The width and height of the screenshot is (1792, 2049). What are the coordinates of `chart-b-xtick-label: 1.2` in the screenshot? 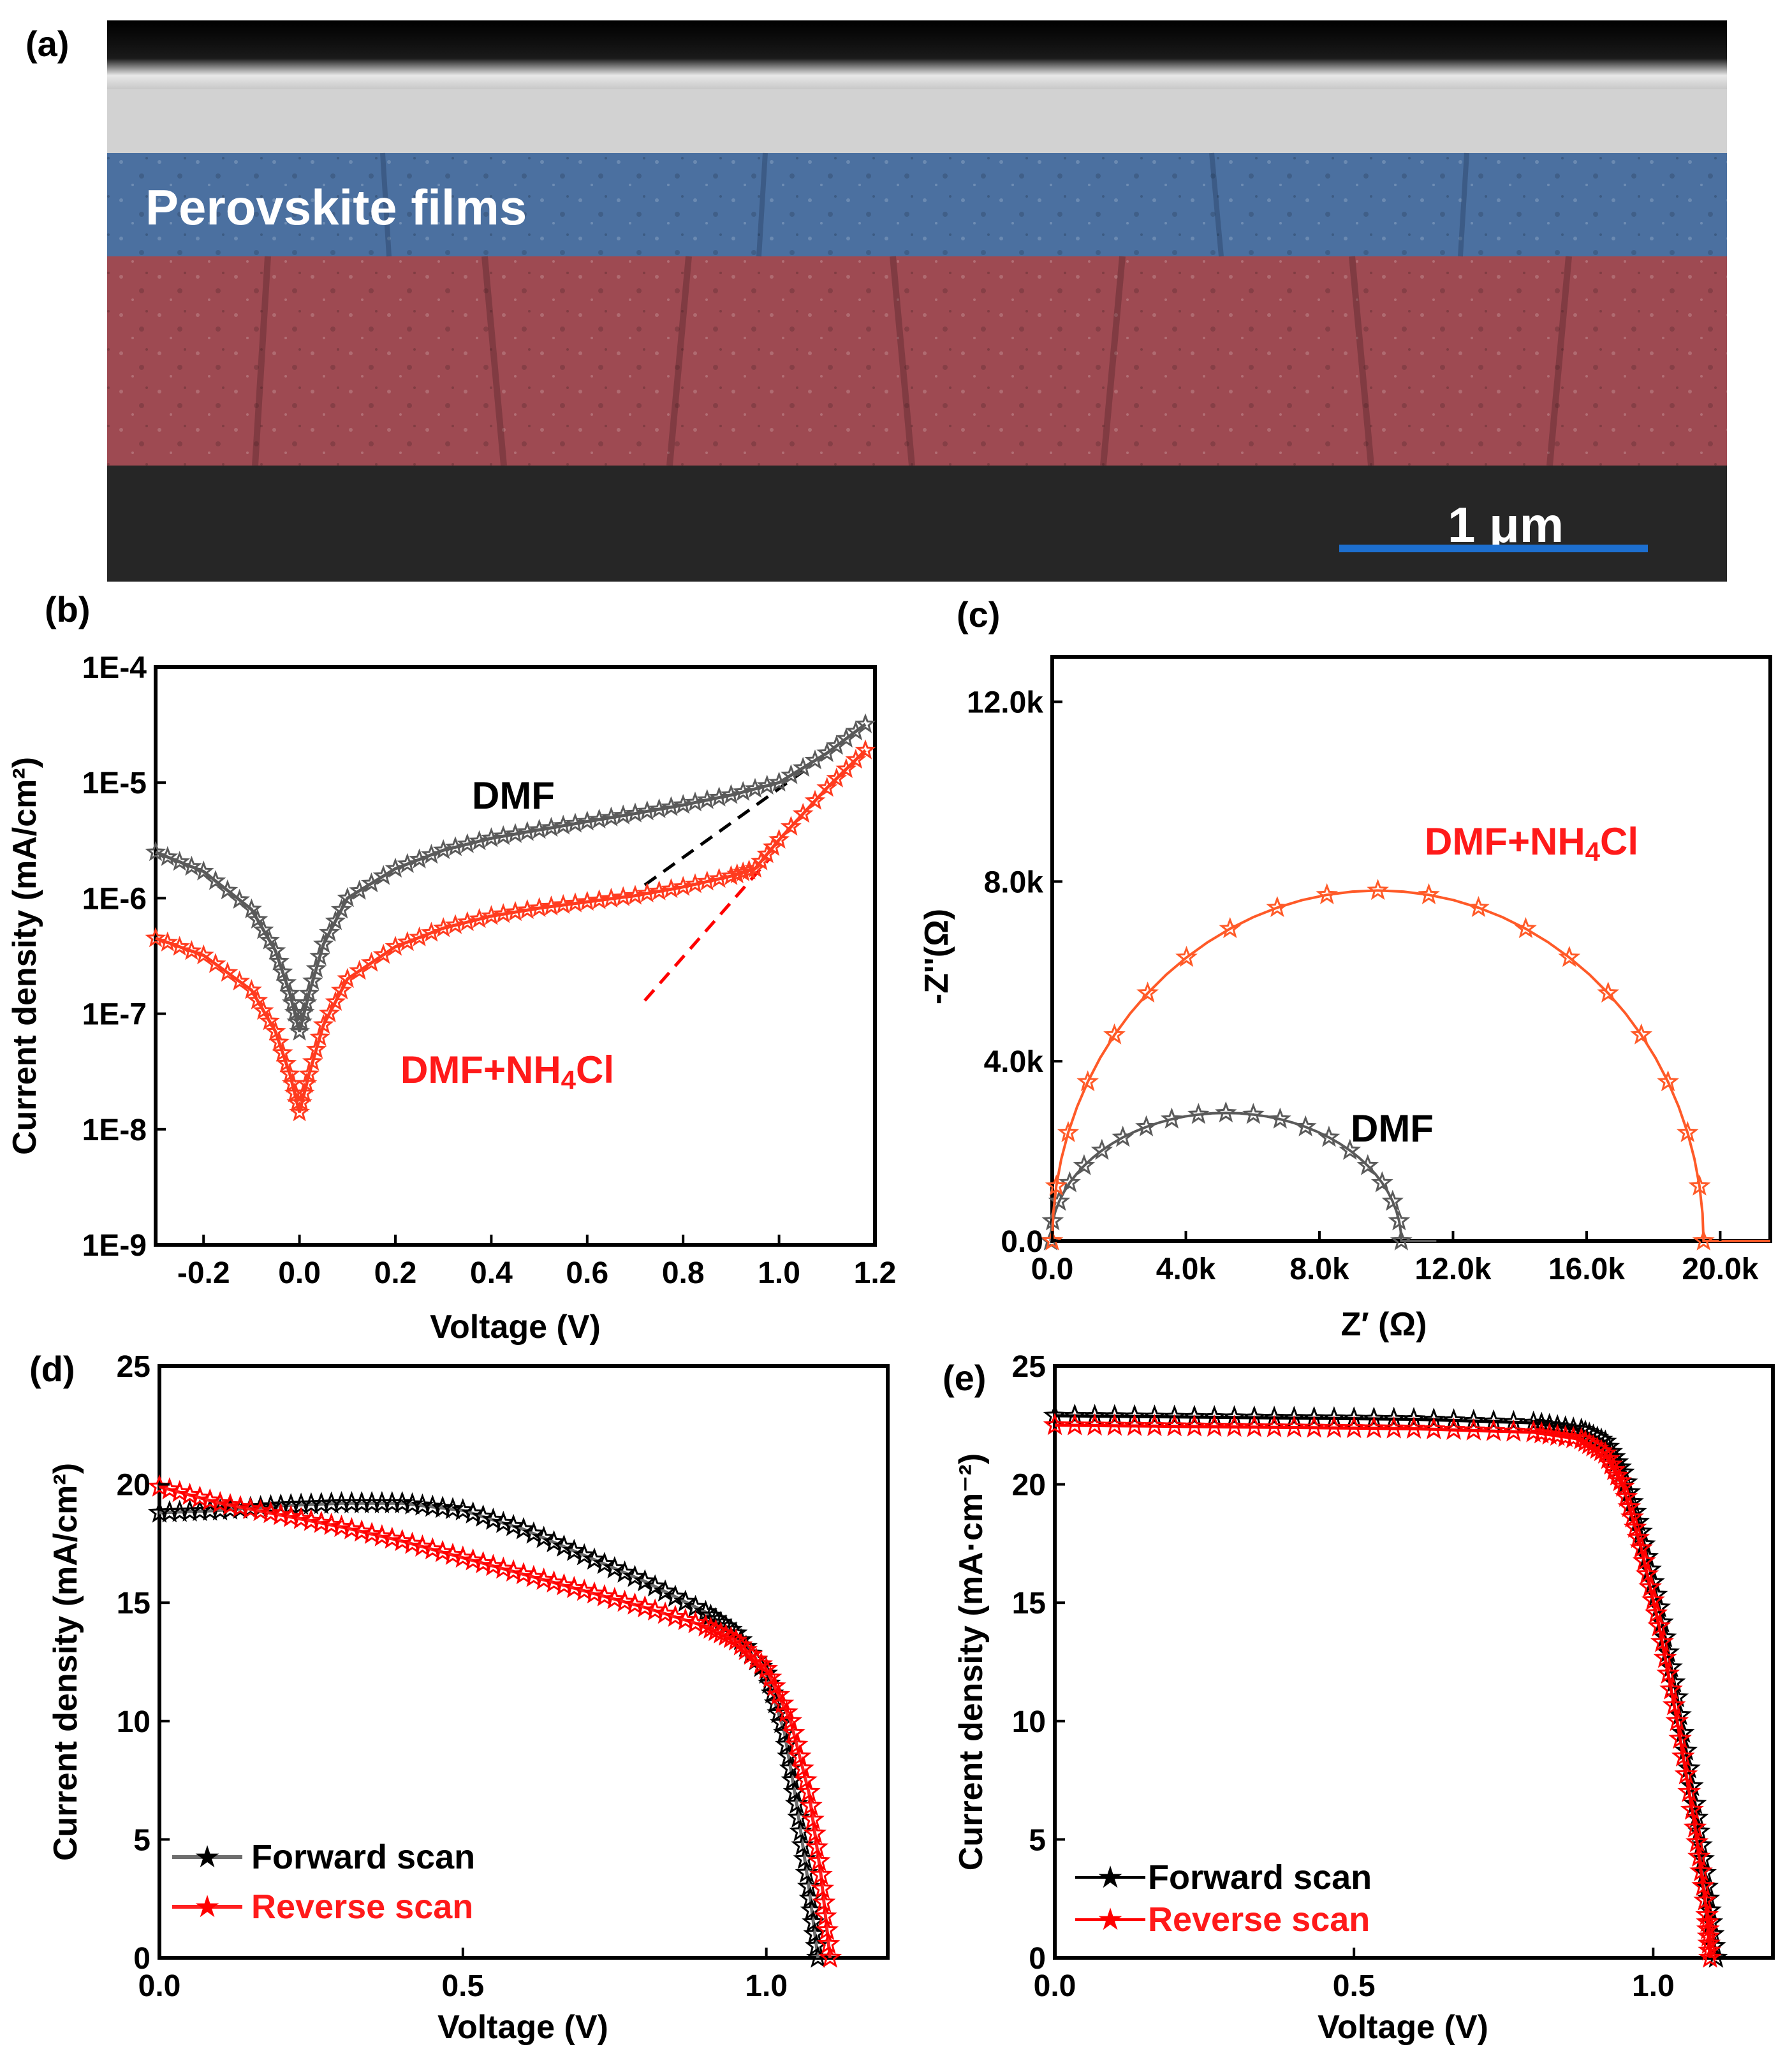 It's located at (876, 1273).